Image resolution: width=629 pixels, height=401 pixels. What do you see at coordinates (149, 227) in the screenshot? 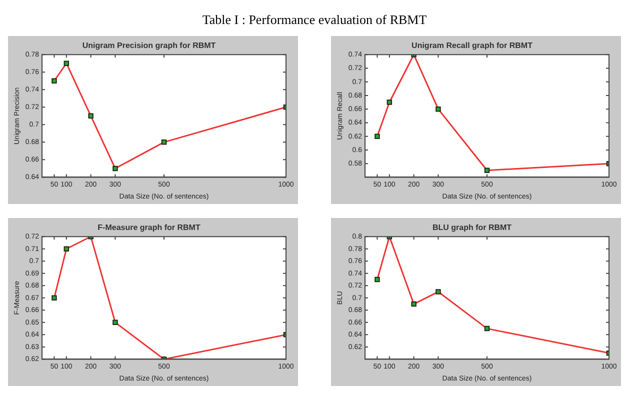
I see `chart-title: F-Measure graph for RBMT` at bounding box center [149, 227].